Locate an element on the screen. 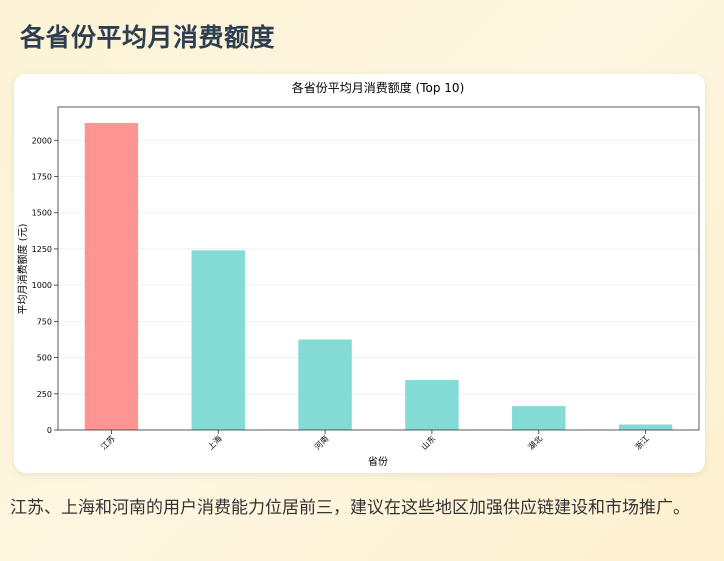 The width and height of the screenshot is (724, 561). y-tick-label: 750 is located at coordinates (44, 321).